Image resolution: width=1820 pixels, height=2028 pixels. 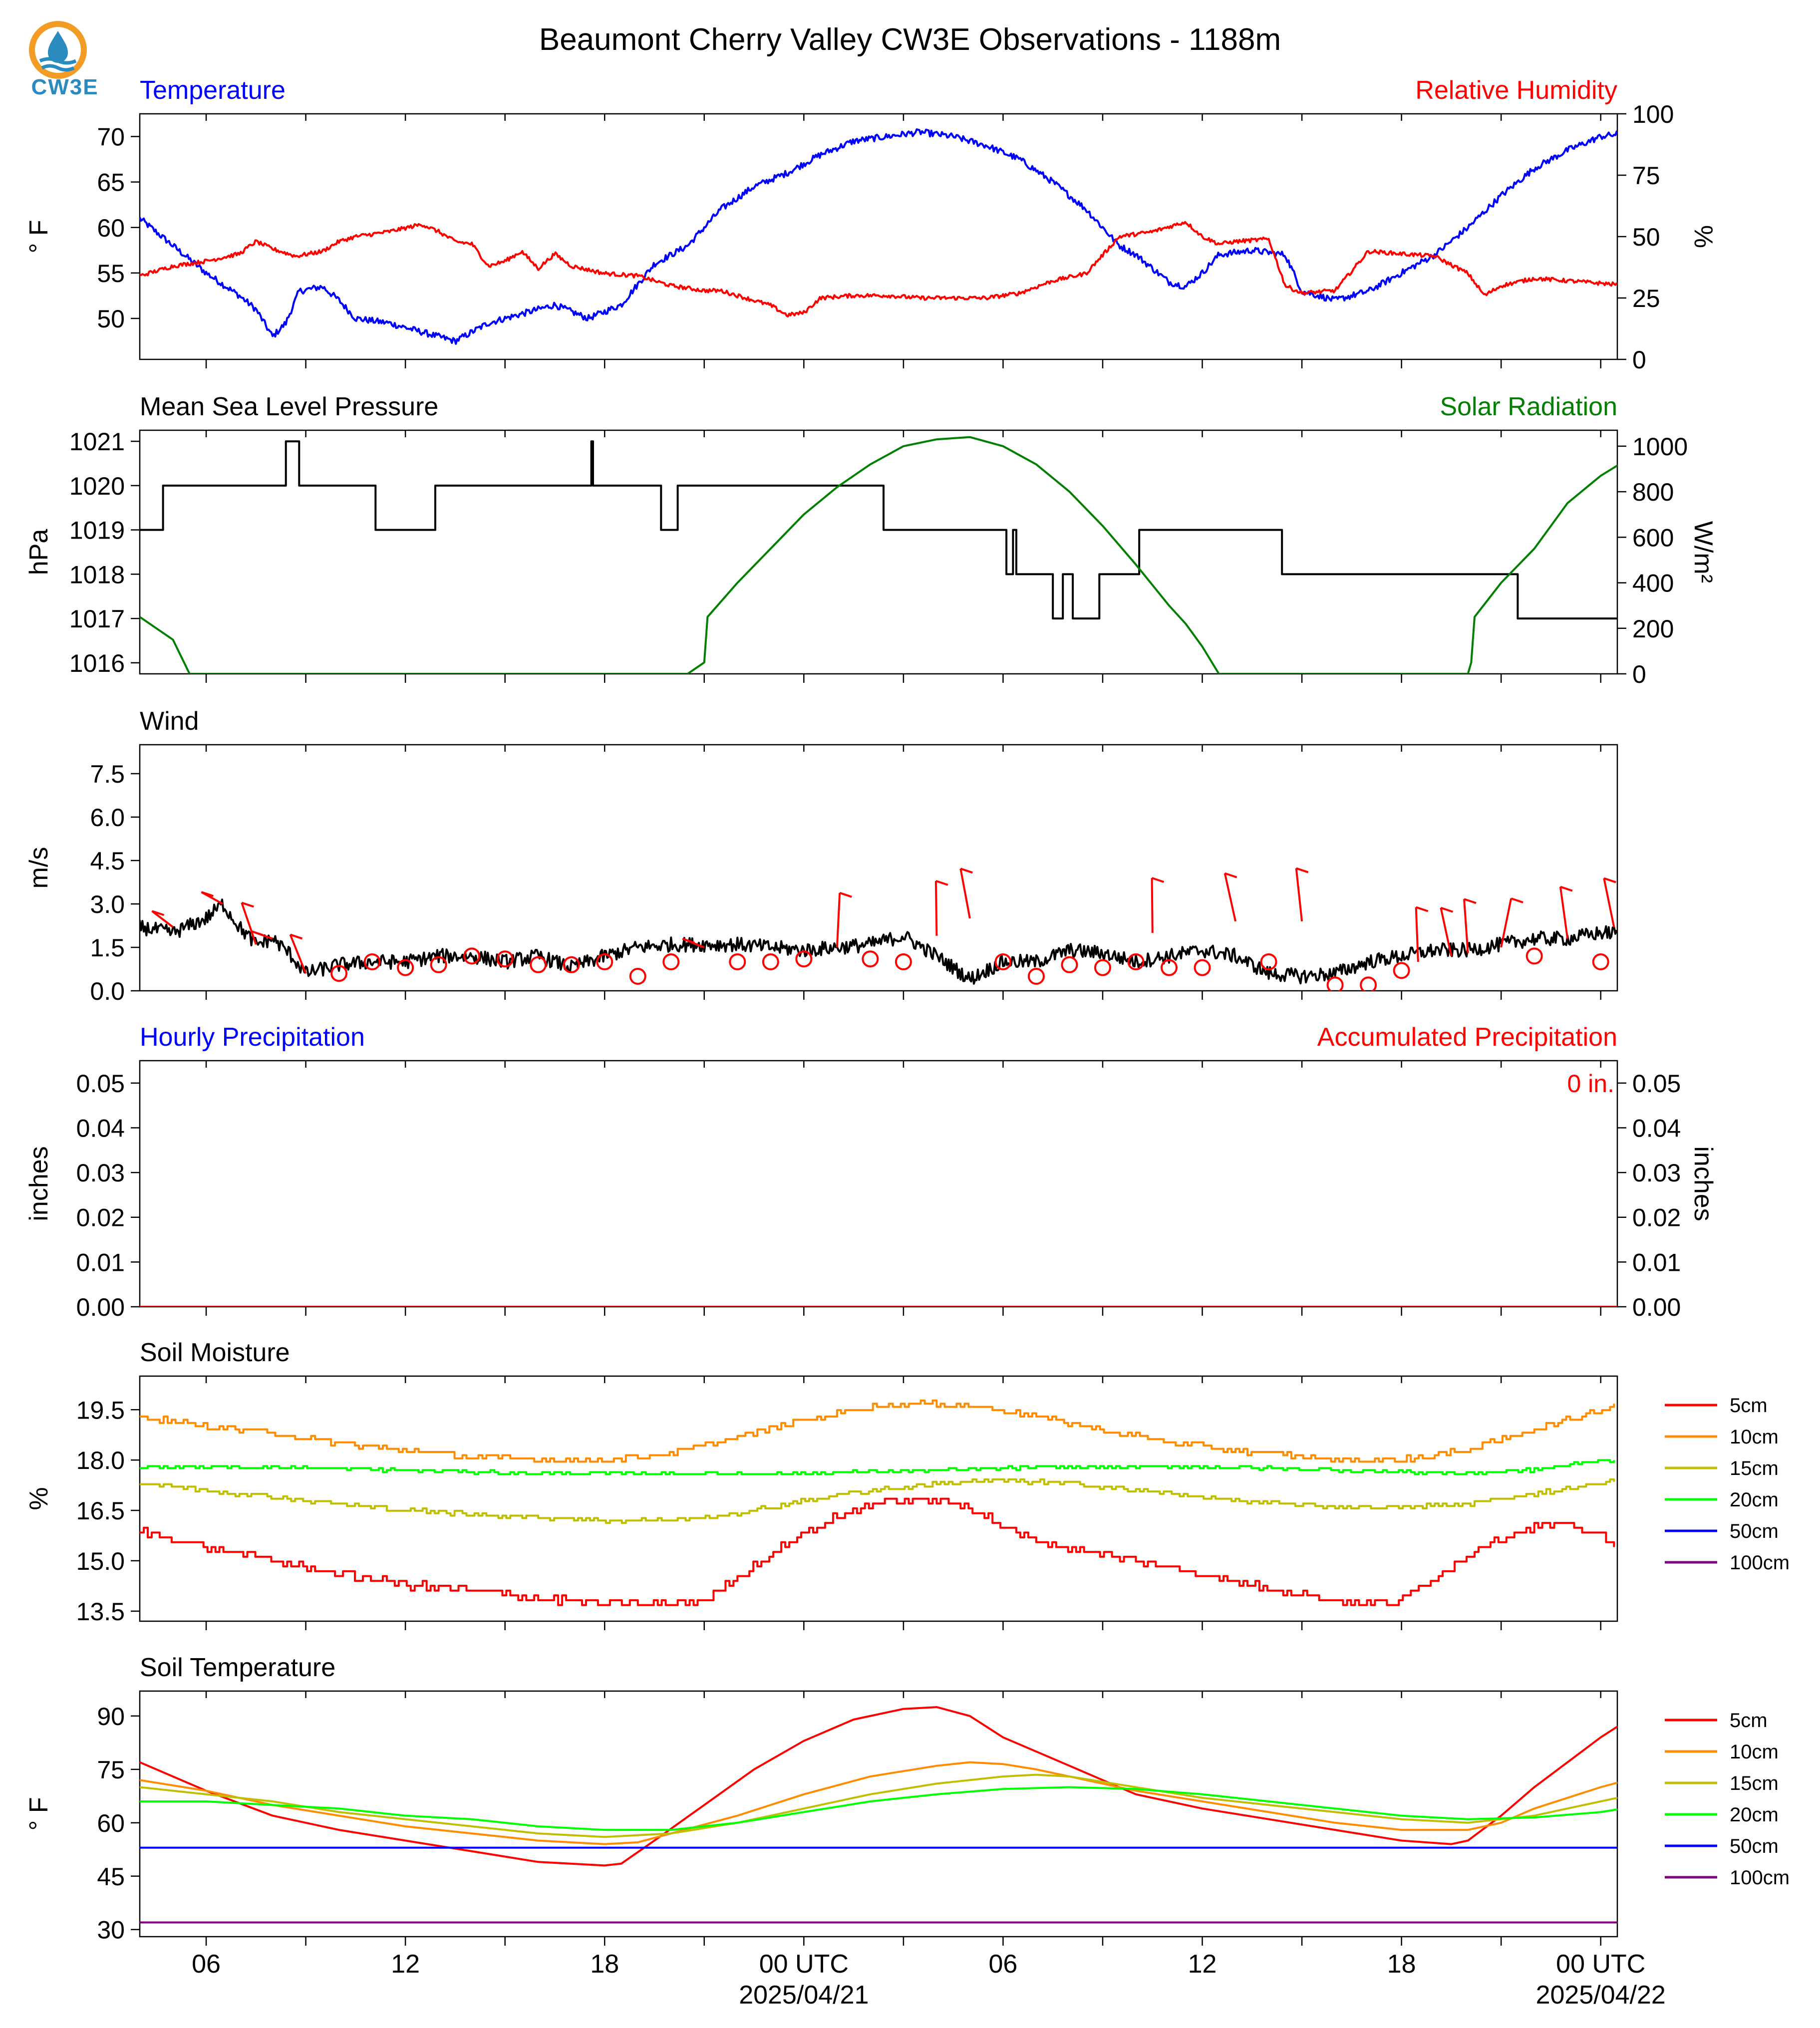 I want to click on y-axis-label: hPa, so click(x=38, y=552).